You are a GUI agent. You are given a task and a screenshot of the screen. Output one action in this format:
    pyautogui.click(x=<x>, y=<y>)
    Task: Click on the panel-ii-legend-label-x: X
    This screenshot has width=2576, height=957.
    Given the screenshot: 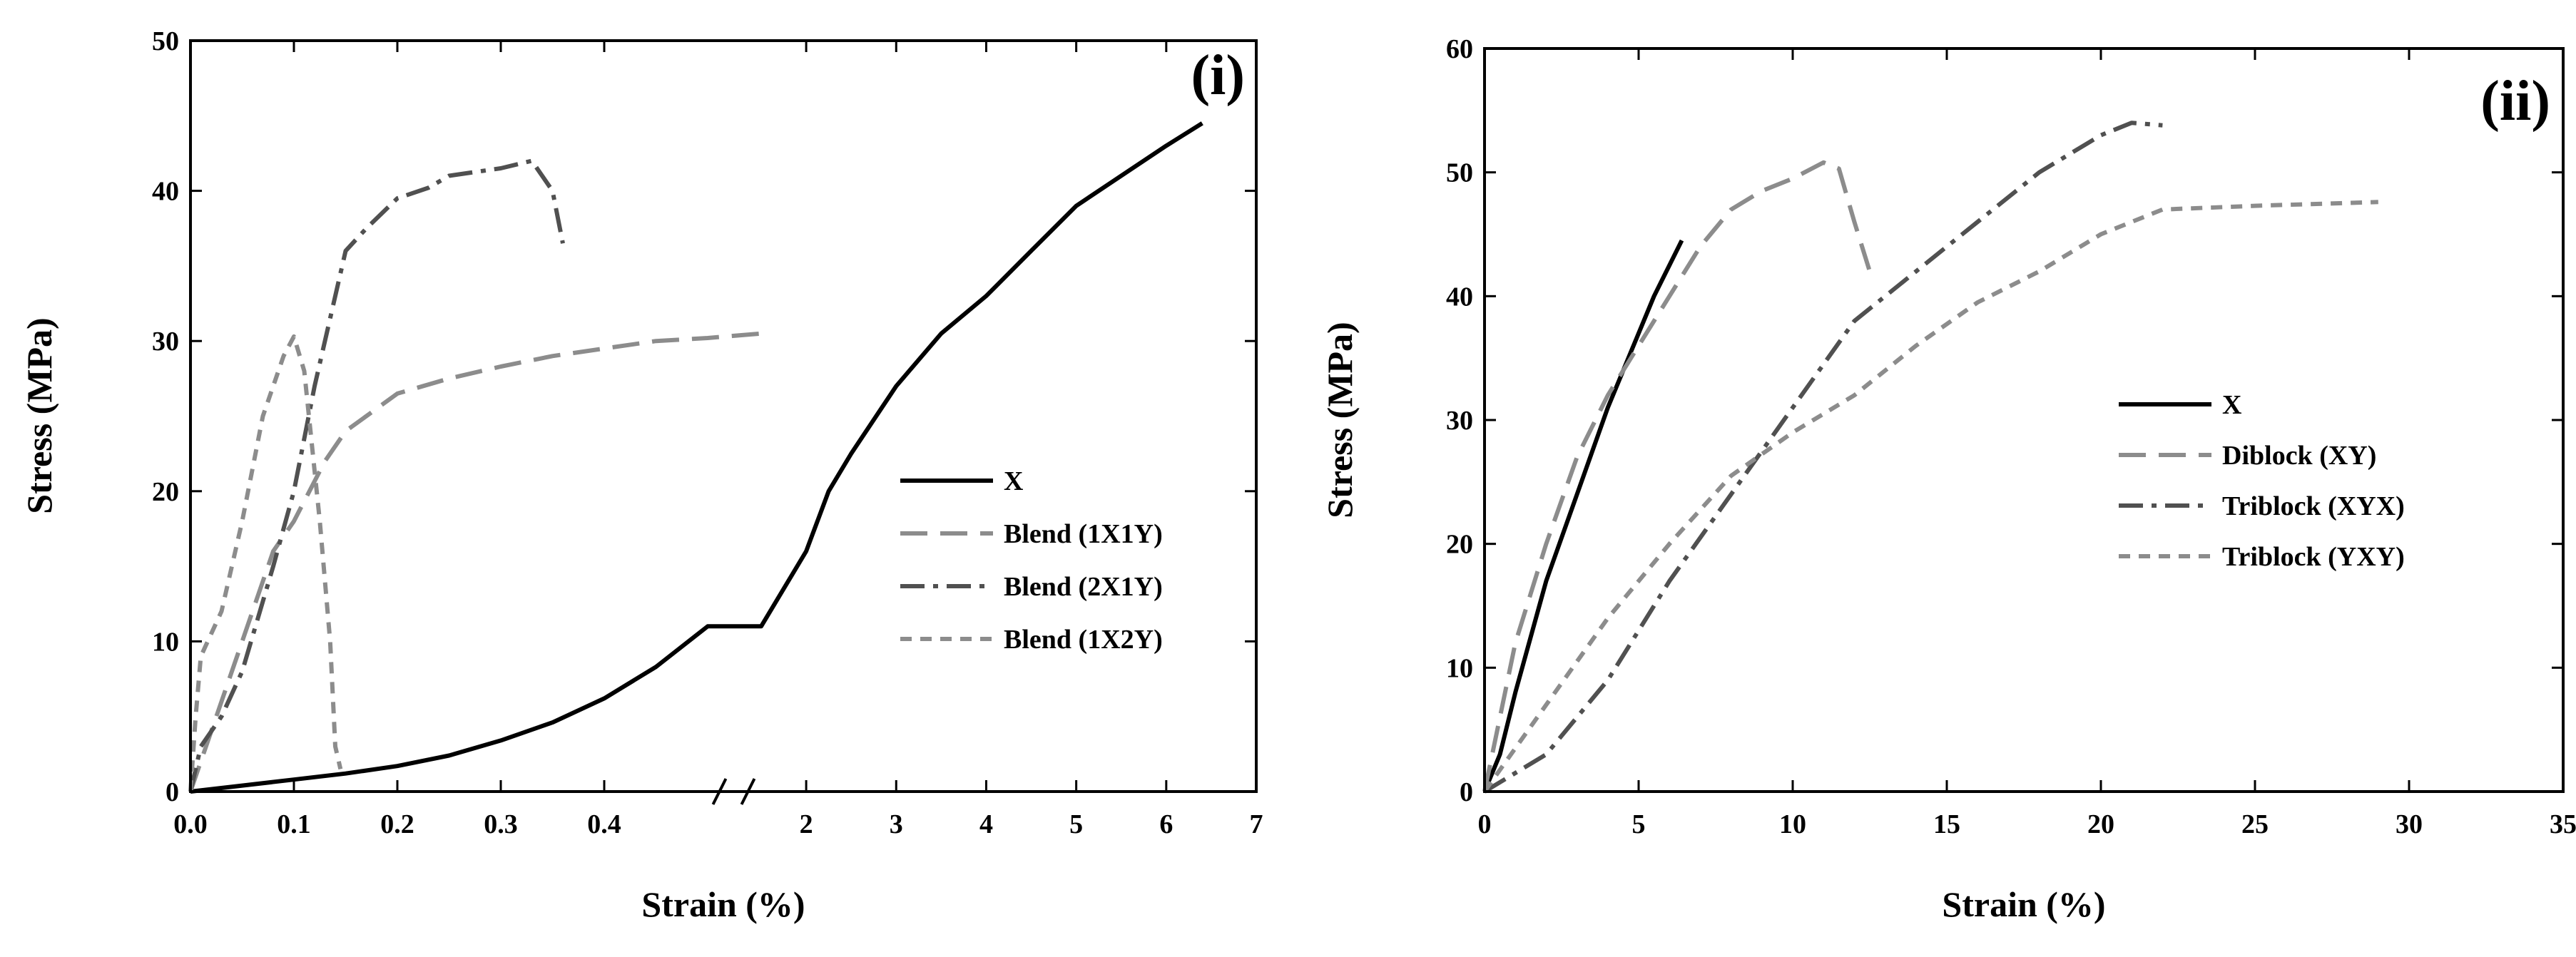 What is the action you would take?
    pyautogui.click(x=2231, y=405)
    